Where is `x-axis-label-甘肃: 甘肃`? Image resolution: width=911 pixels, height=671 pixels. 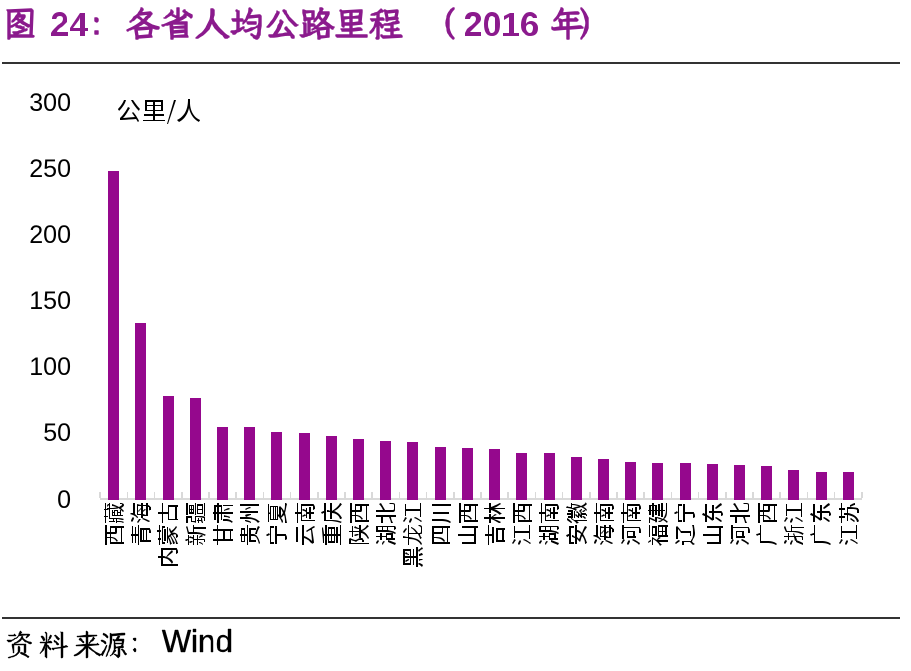
x-axis-label-甘肃: 甘肃 is located at coordinates (223, 525).